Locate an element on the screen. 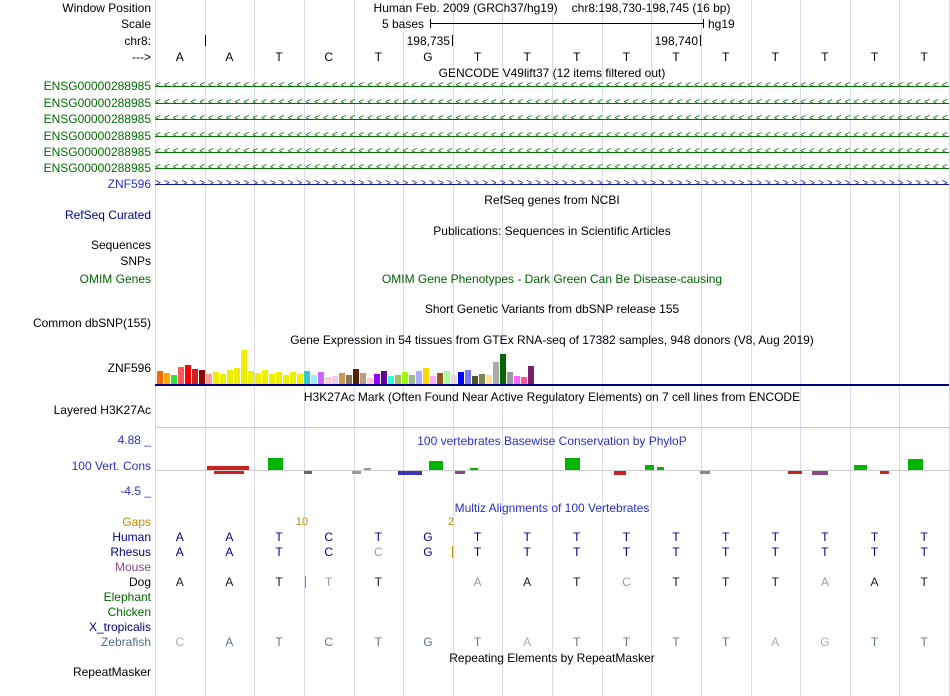 This screenshot has height=696, width=950. h3k27ac-label: Layered H3K27Ac is located at coordinates (102, 410).